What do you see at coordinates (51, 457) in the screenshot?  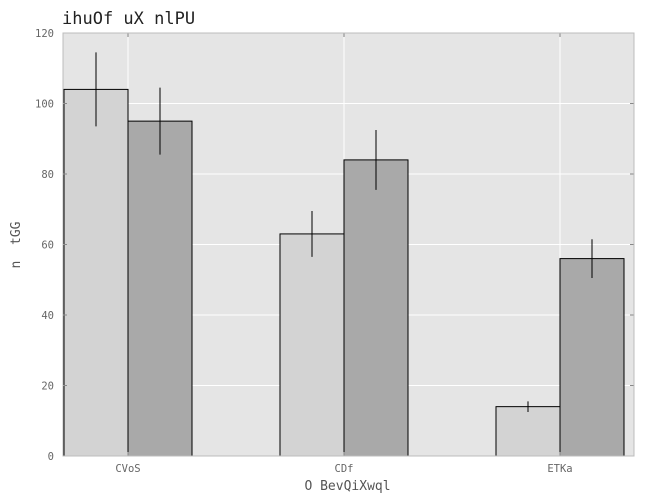 I see `y-tick-label: 0` at bounding box center [51, 457].